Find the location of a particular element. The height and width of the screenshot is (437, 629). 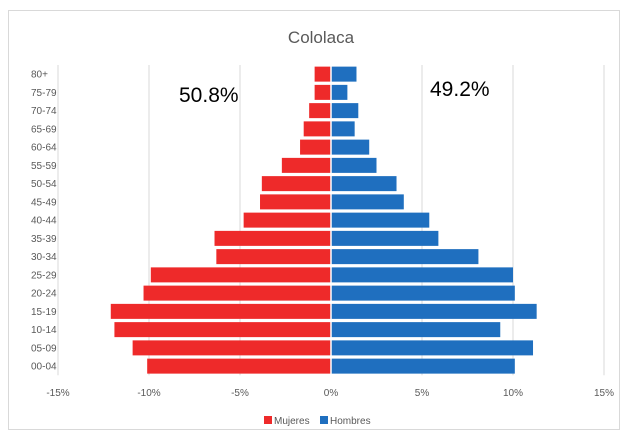

bar-hombres-80+ is located at coordinates (344, 74).